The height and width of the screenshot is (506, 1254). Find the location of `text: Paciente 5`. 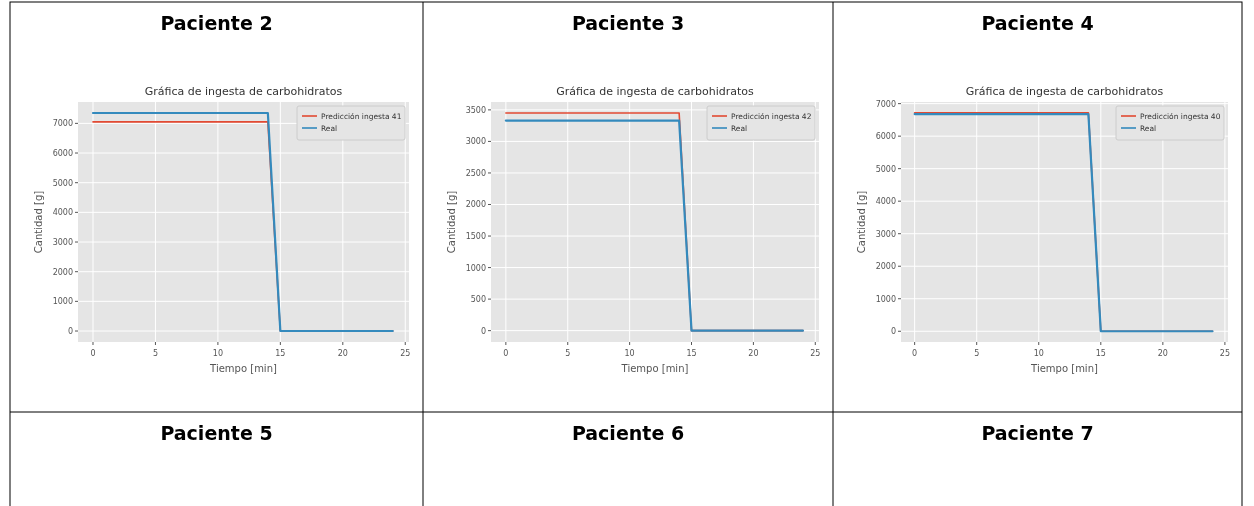

text: Paciente 5 is located at coordinates (216, 433).